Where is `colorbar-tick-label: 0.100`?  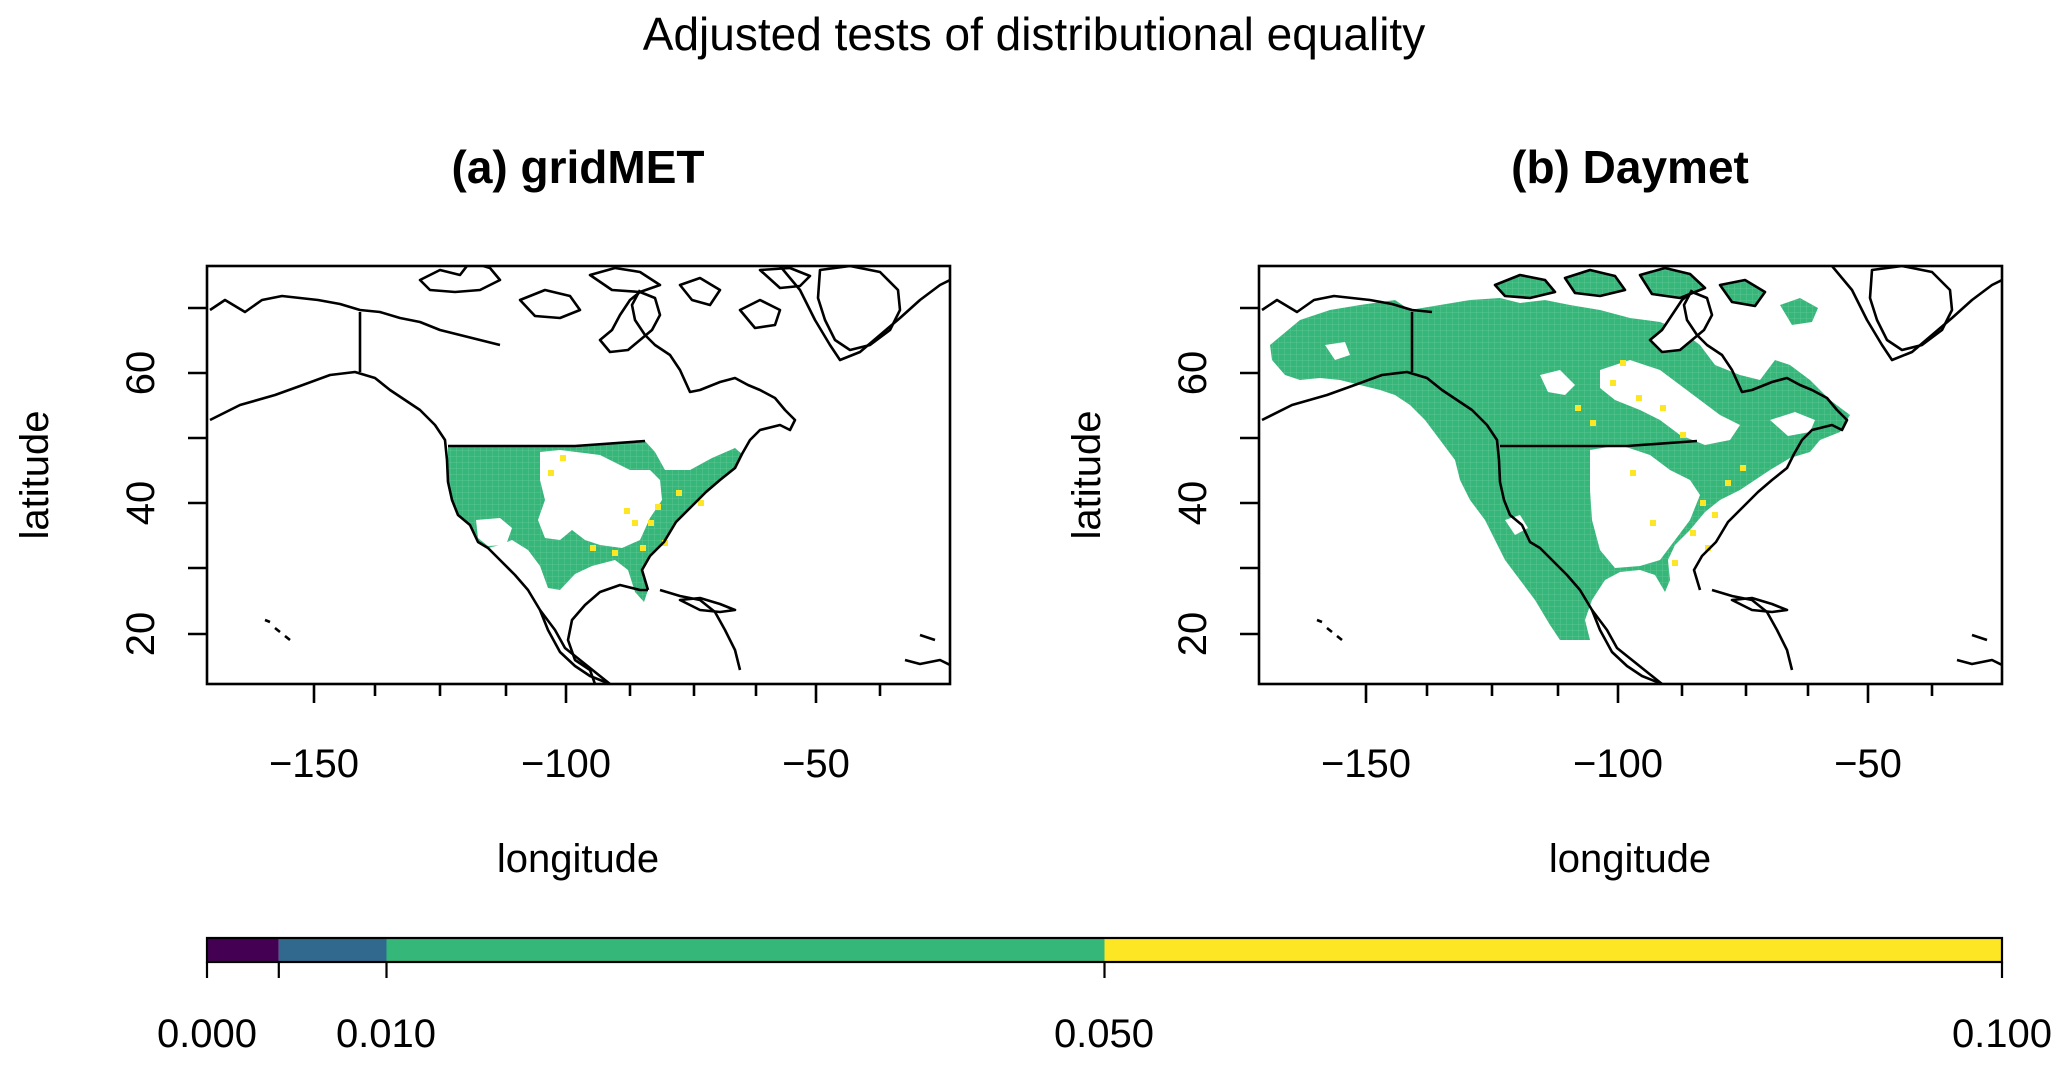 colorbar-tick-label: 0.100 is located at coordinates (2002, 1034).